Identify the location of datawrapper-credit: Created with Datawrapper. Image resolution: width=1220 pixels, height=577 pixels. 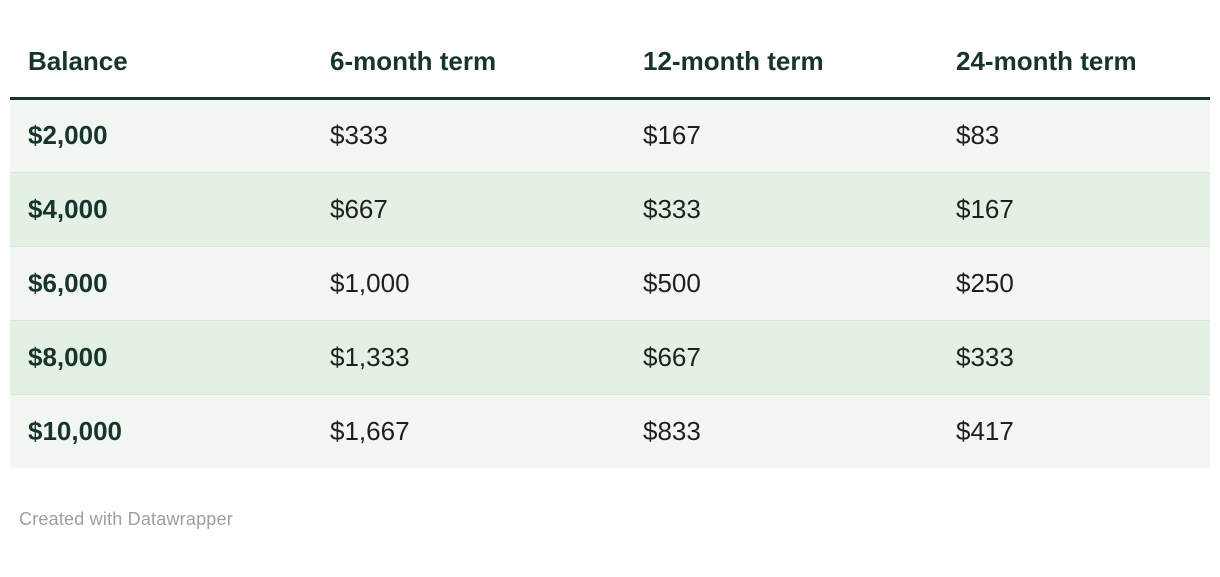
(126, 519).